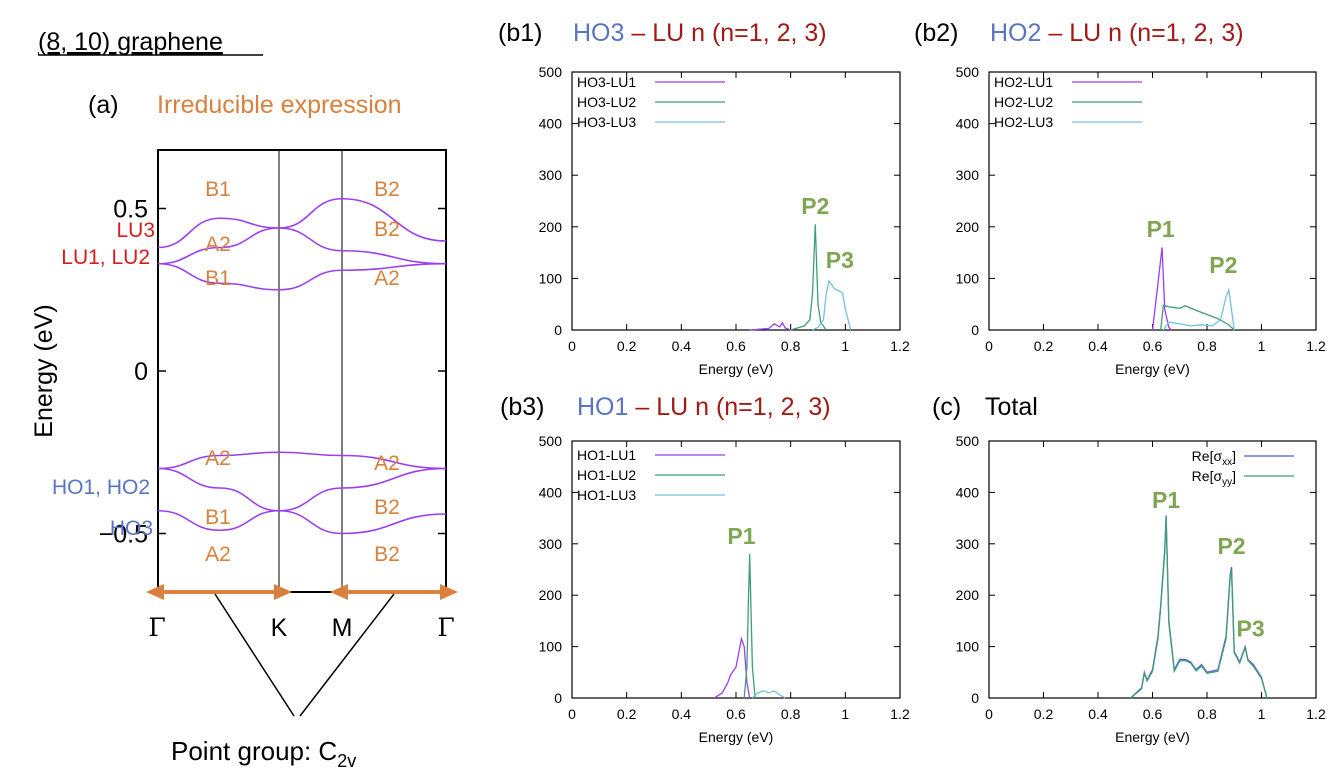 The width and height of the screenshot is (1344, 775). Describe the element at coordinates (1207, 456) in the screenshot. I see `legend-text: Re[σ` at that location.